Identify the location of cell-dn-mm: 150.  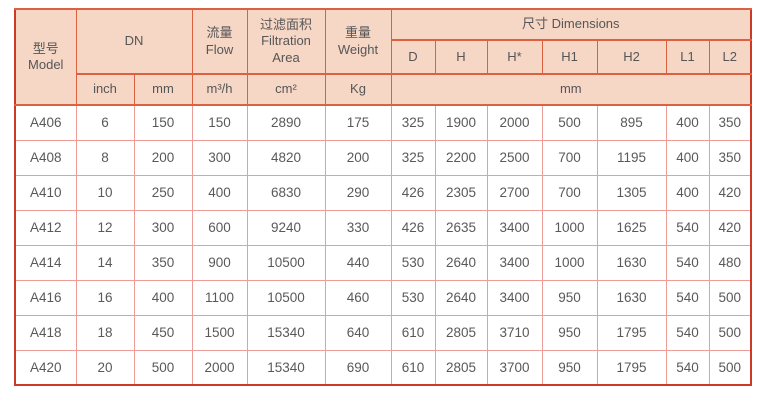
(163, 122).